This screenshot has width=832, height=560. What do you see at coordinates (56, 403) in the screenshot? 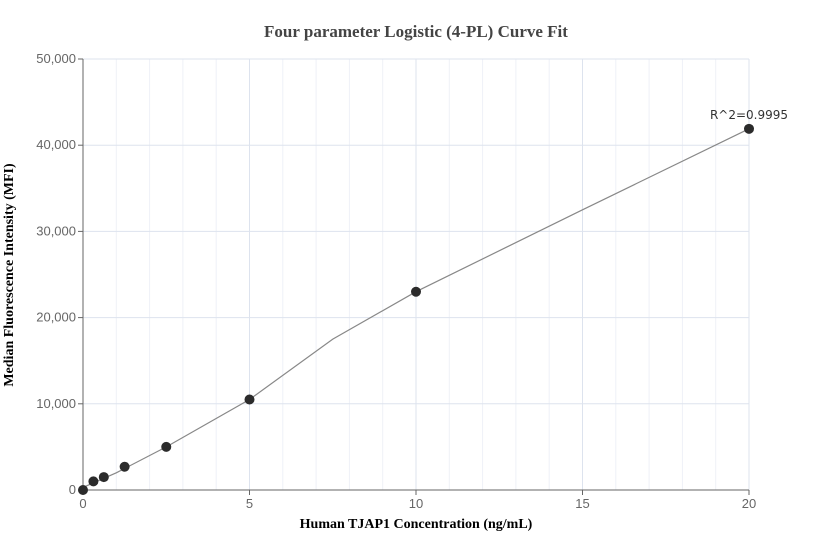
I see `y-tick-label: 10,000` at bounding box center [56, 403].